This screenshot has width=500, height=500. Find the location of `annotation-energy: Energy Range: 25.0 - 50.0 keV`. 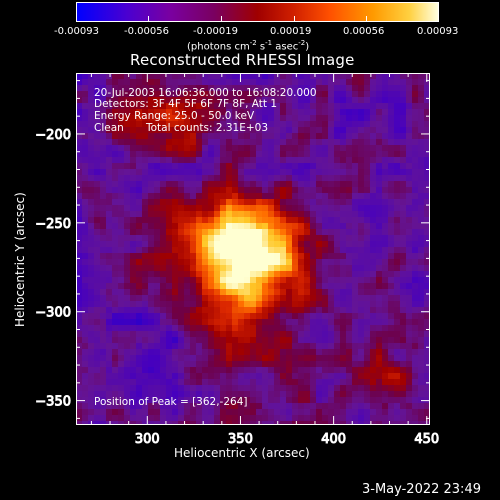

annotation-energy: Energy Range: 25.0 - 50.0 keV is located at coordinates (174, 117).